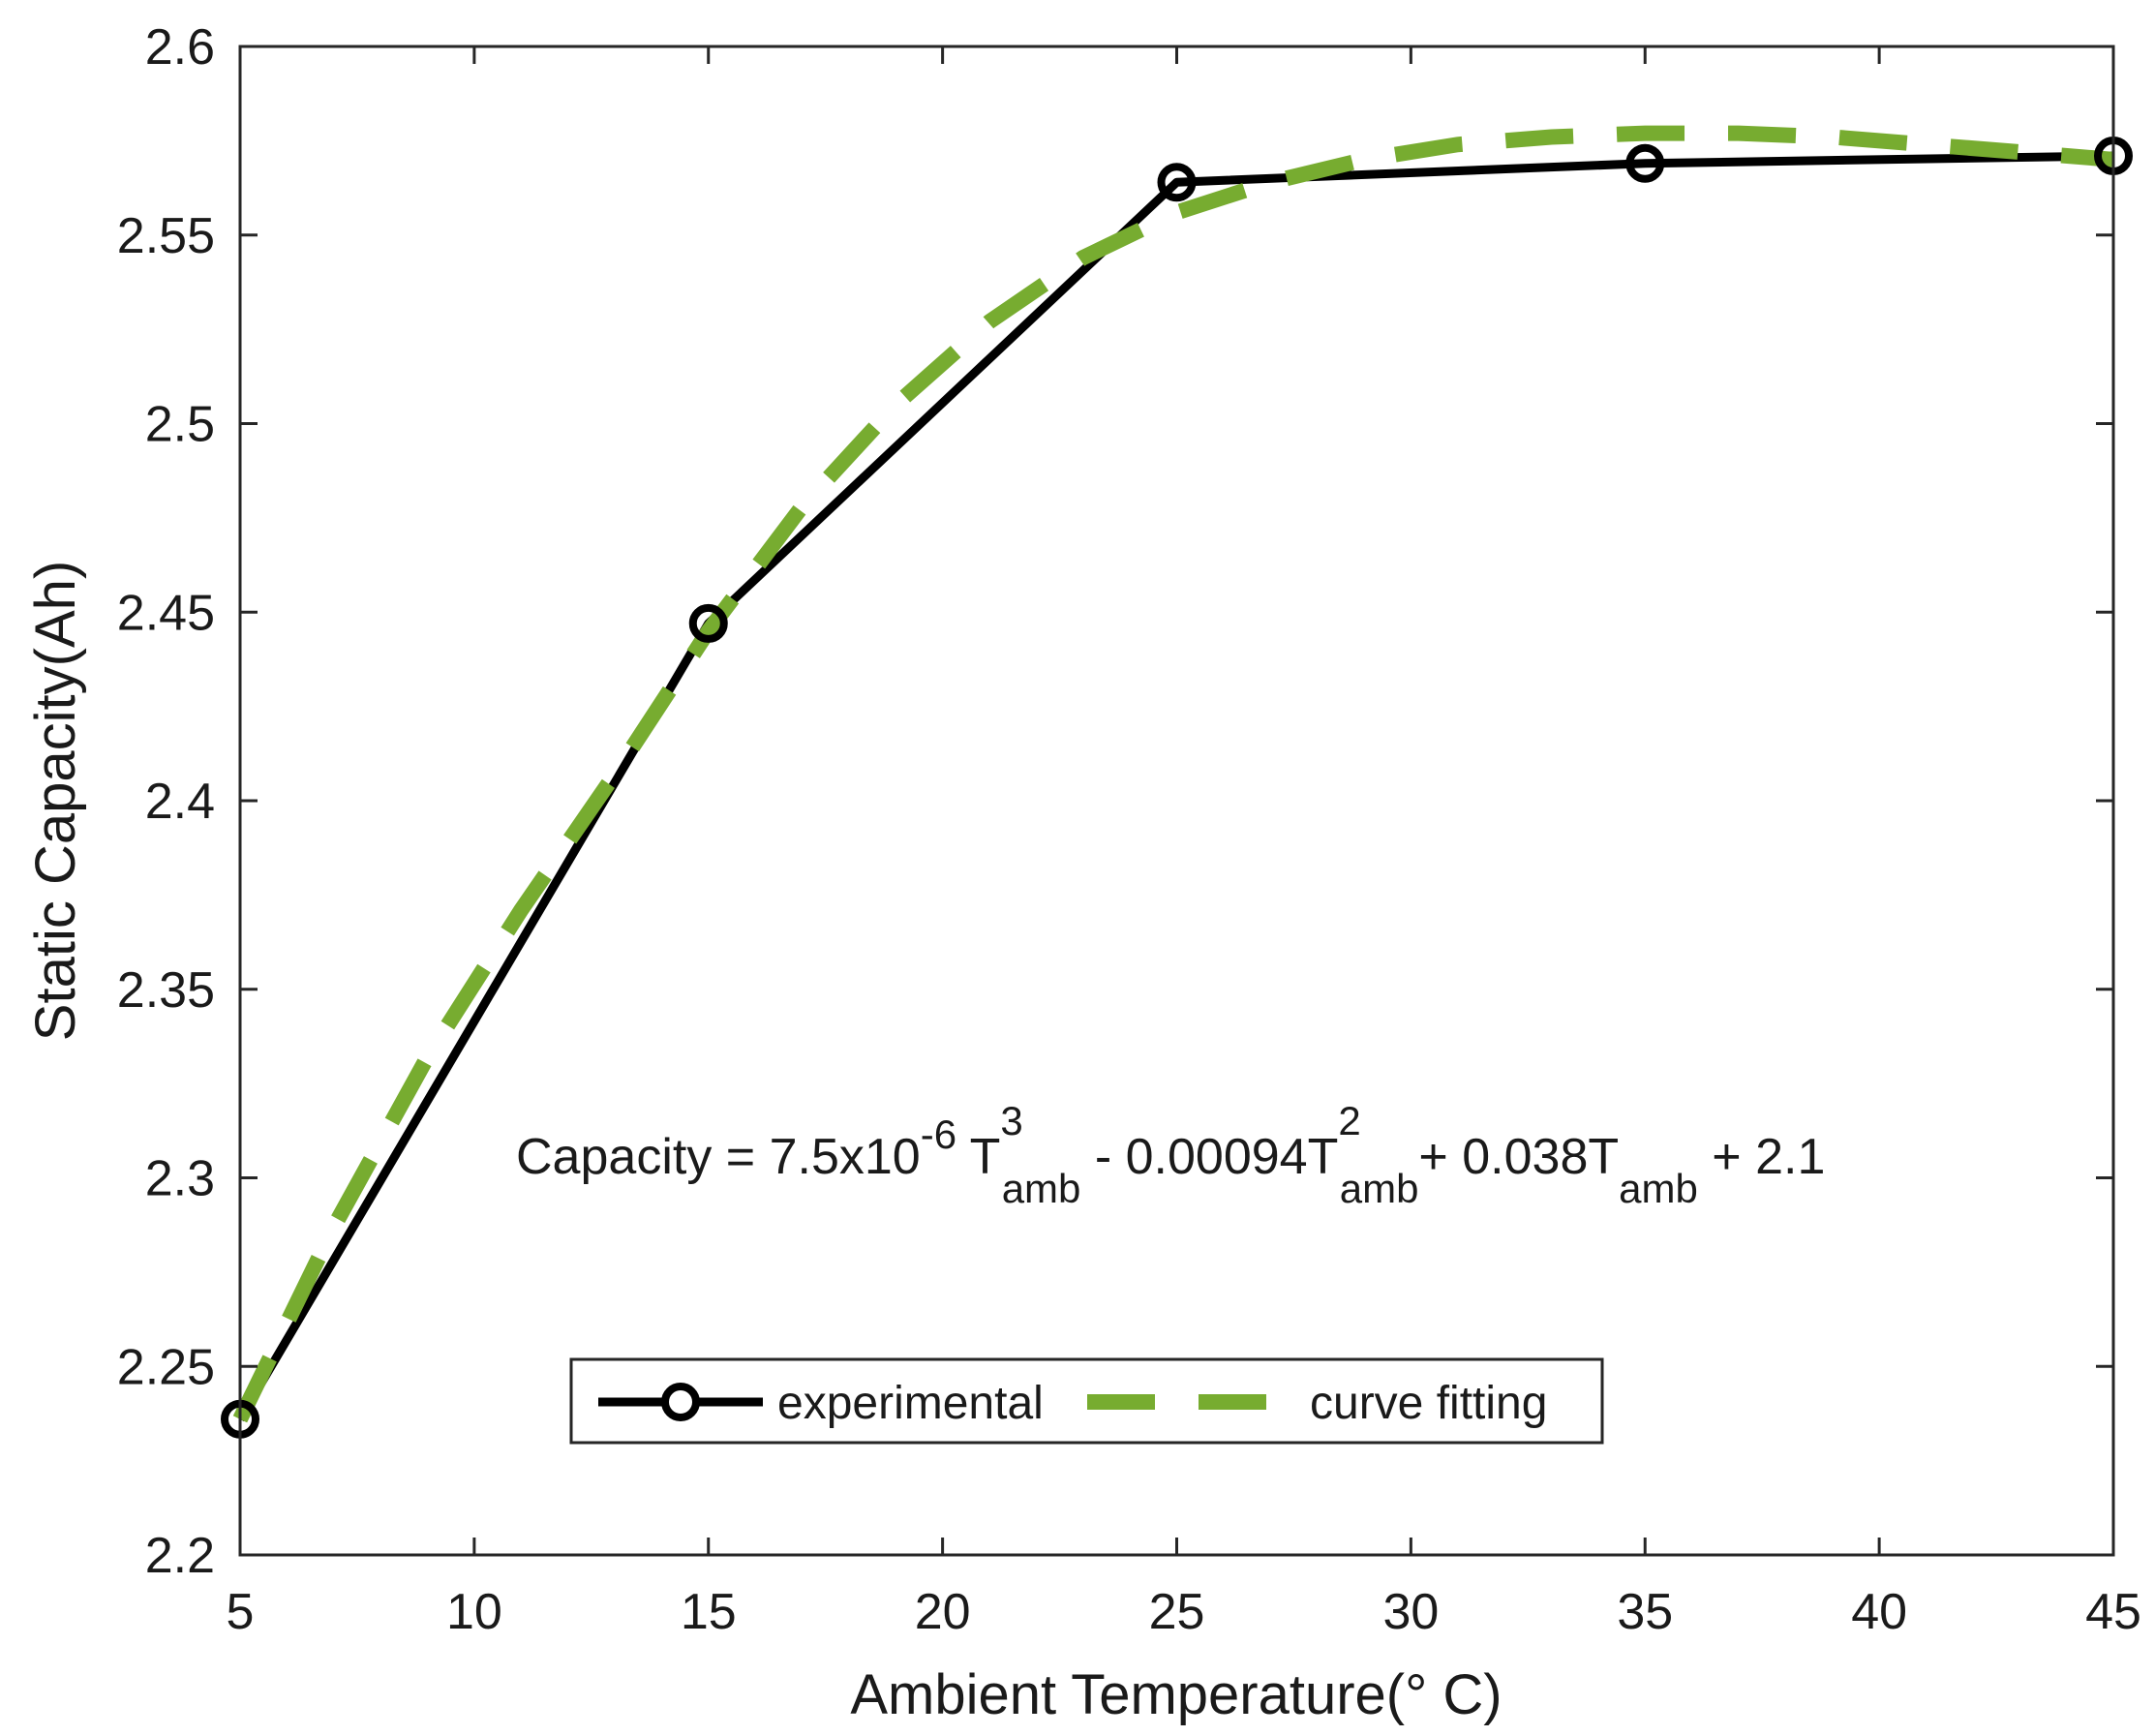 The width and height of the screenshot is (2155, 1736). Describe the element at coordinates (166, 990) in the screenshot. I see `y-tick-label: 2.35` at that location.